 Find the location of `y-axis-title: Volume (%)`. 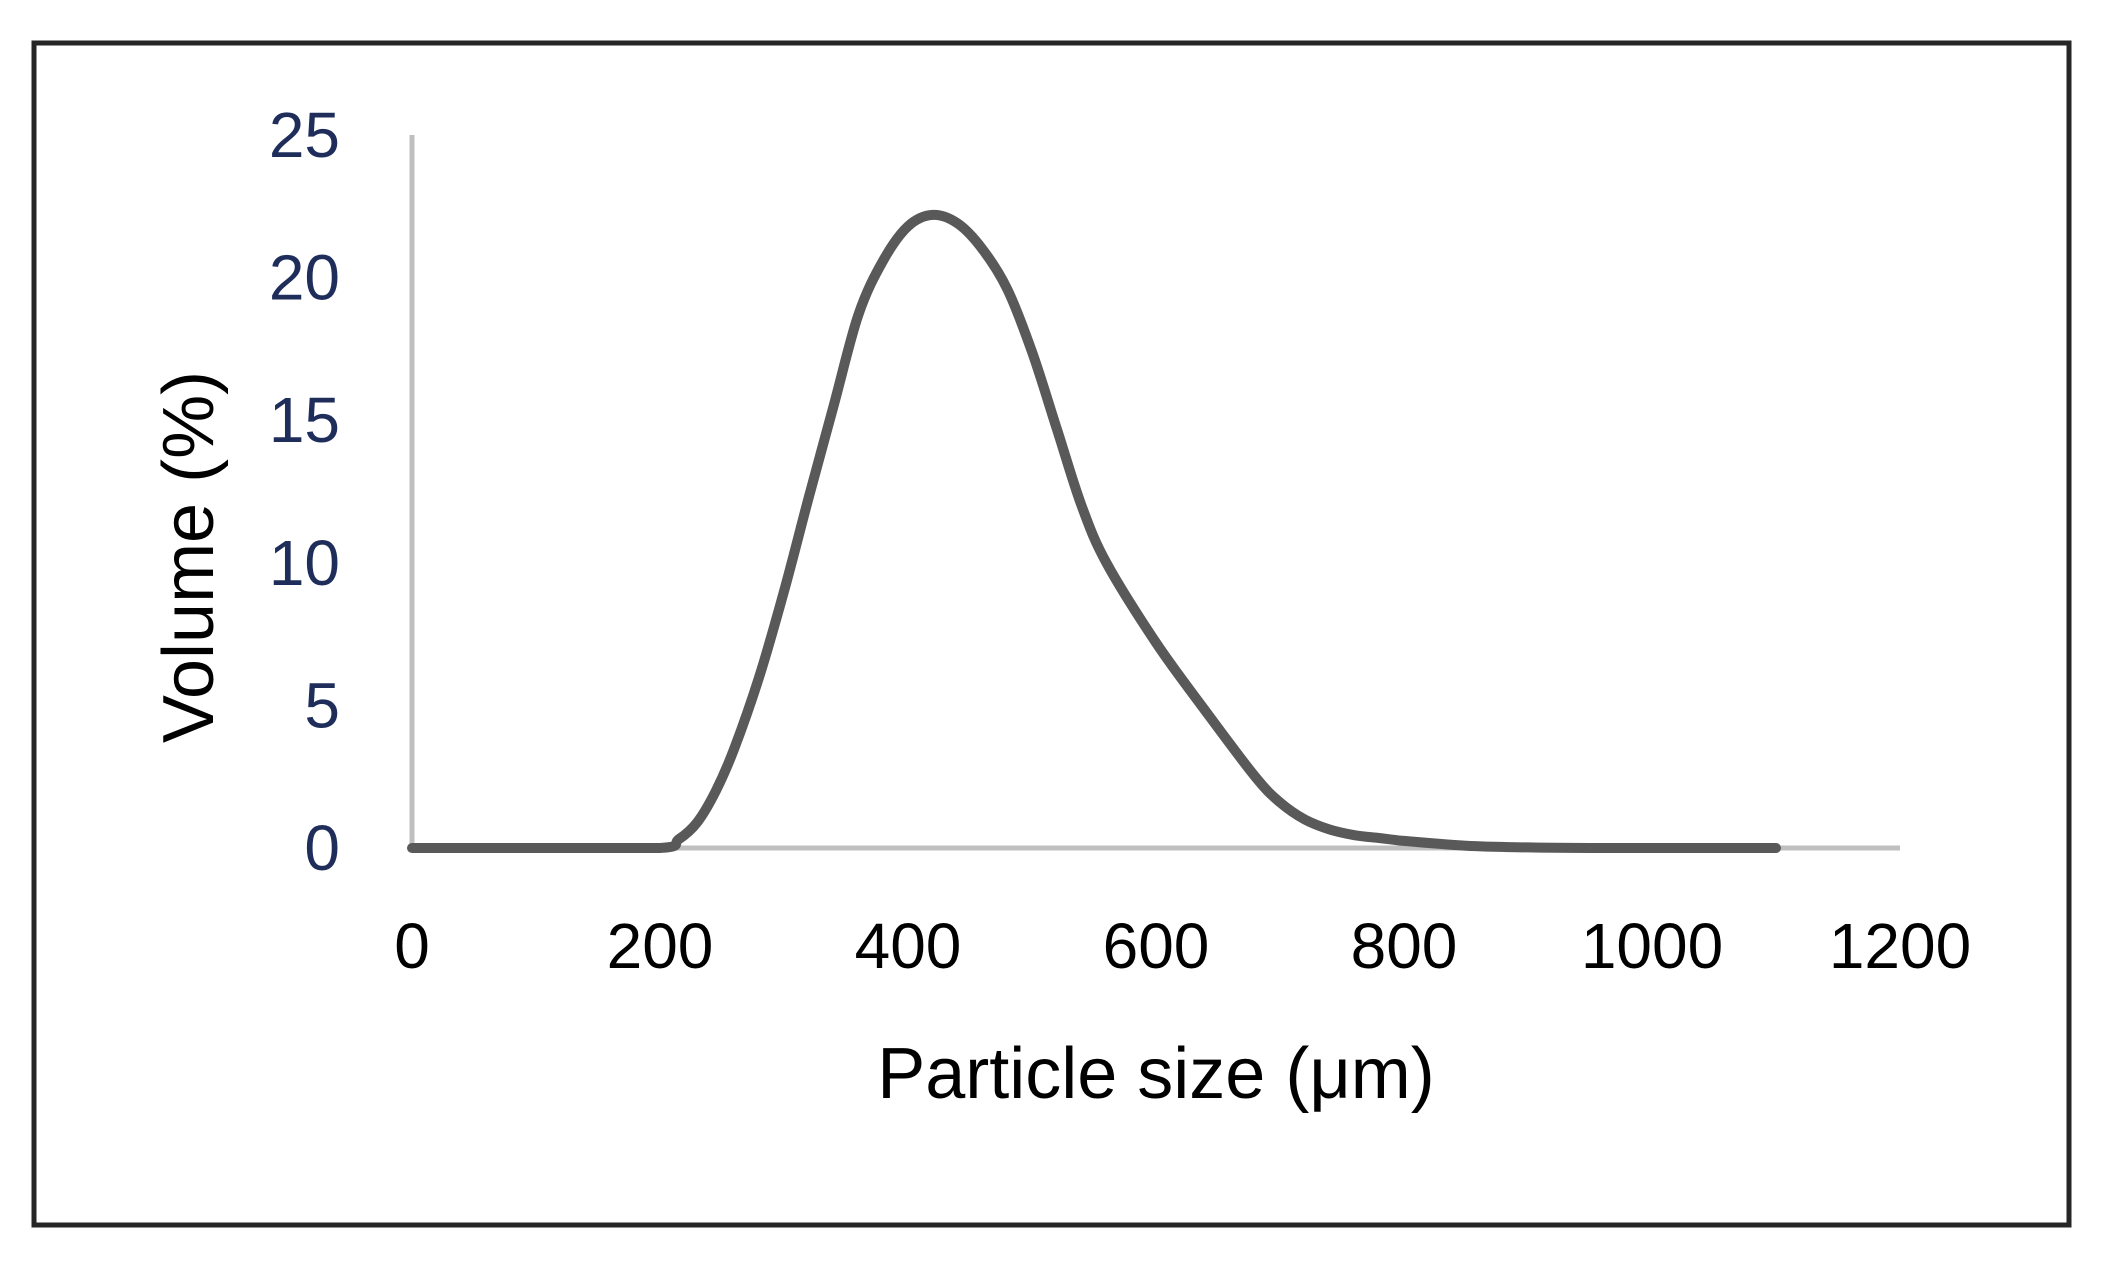

y-axis-title: Volume (%) is located at coordinates (189, 557).